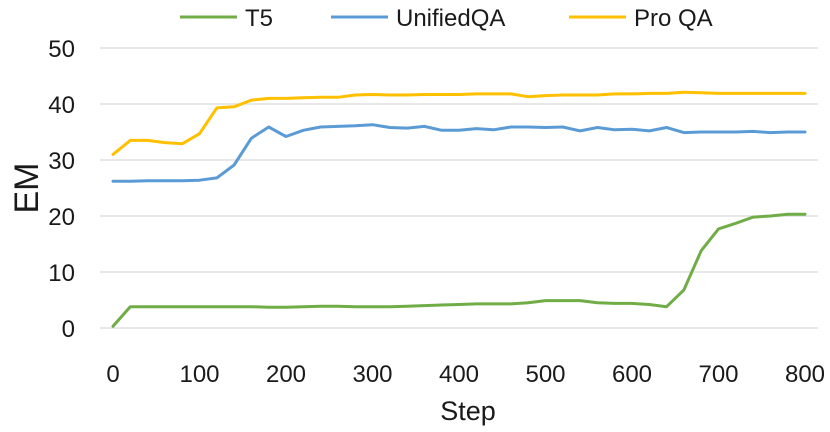 The height and width of the screenshot is (432, 830). Describe the element at coordinates (450, 18) in the screenshot. I see `legend-label-unifiedqa: UnifiedQA` at that location.